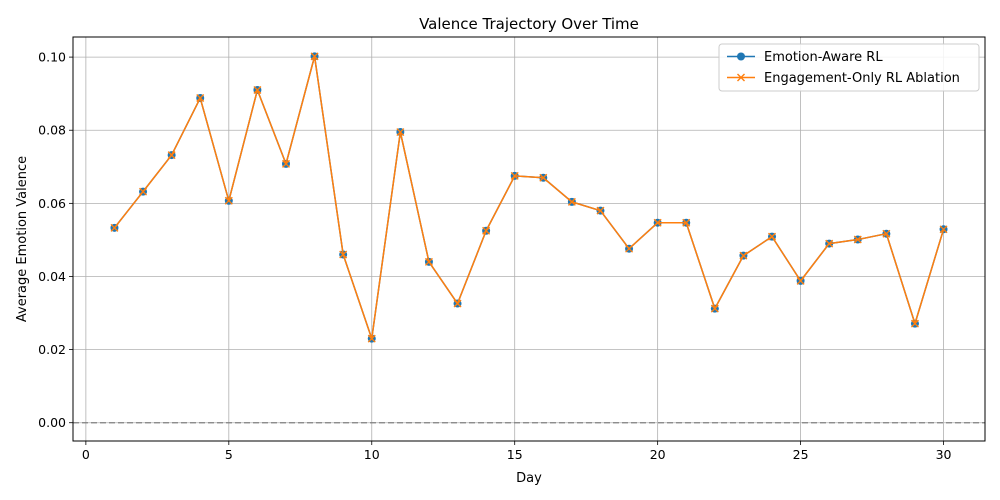  I want to click on legend-entry: Engagement-Only RL Ablation, so click(843, 78).